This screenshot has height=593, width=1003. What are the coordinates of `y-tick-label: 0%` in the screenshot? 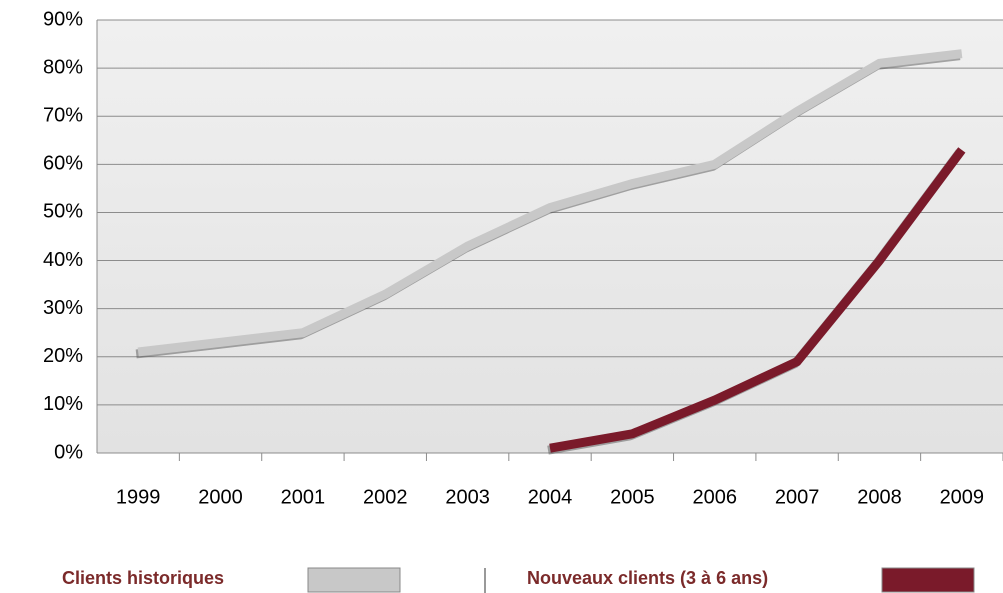 It's located at (68, 452).